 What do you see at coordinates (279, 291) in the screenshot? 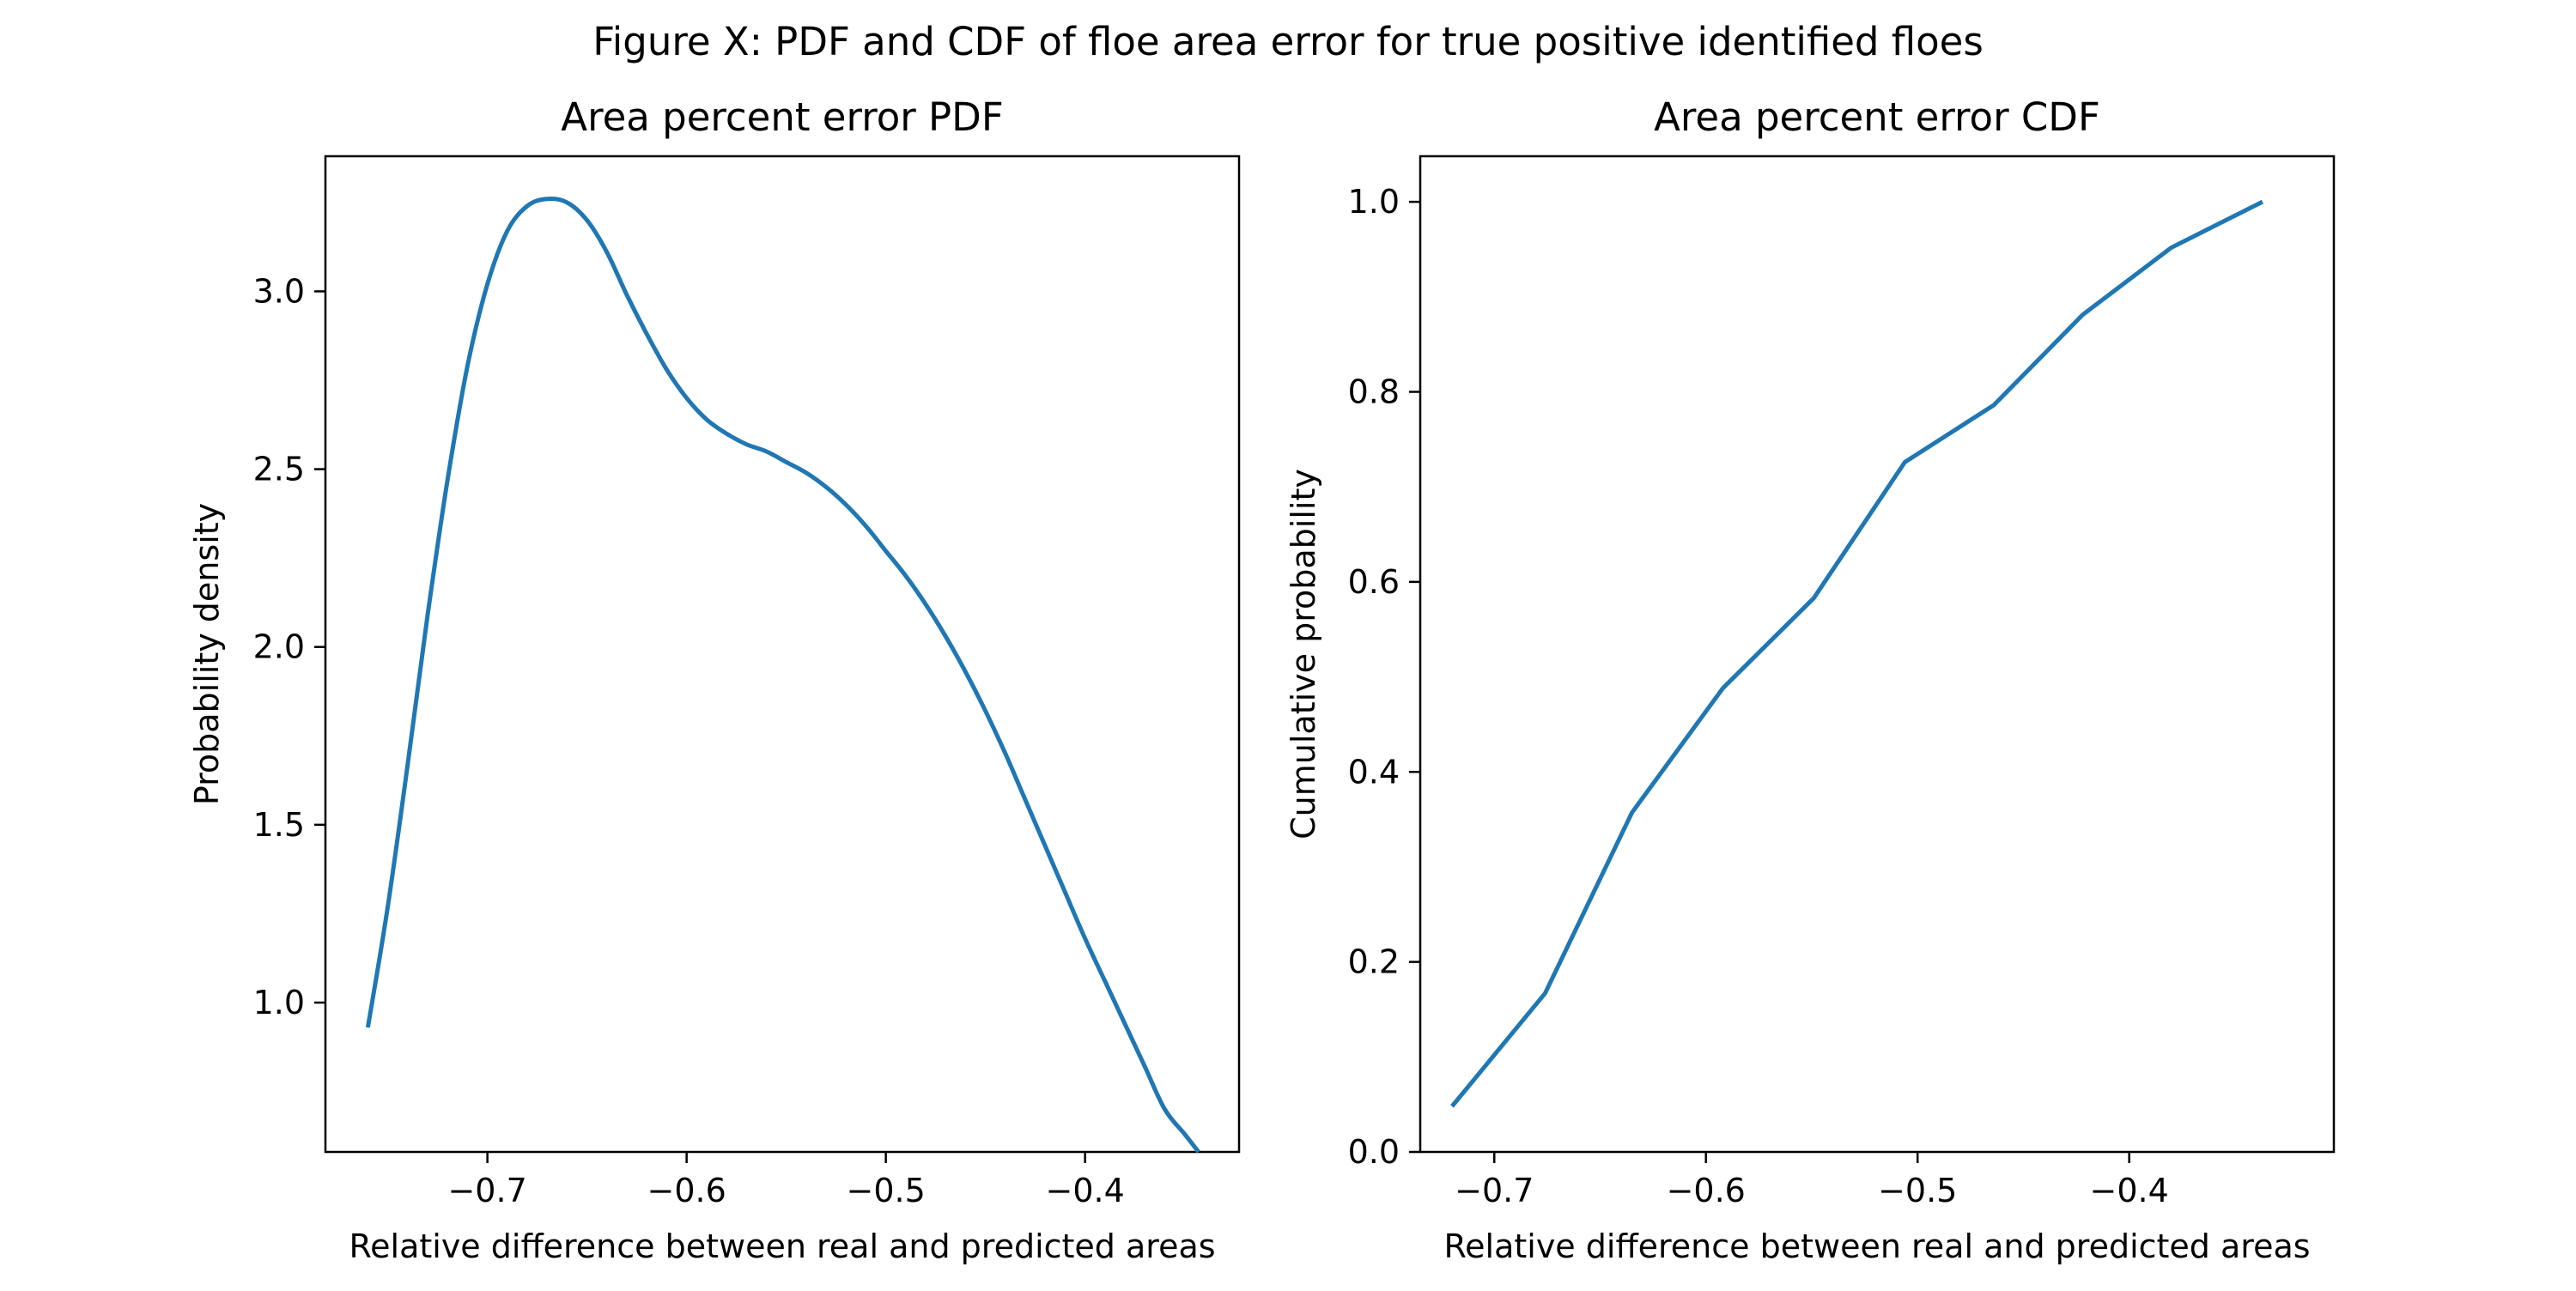
I see `pdf-y-tick-label: 3.0` at bounding box center [279, 291].